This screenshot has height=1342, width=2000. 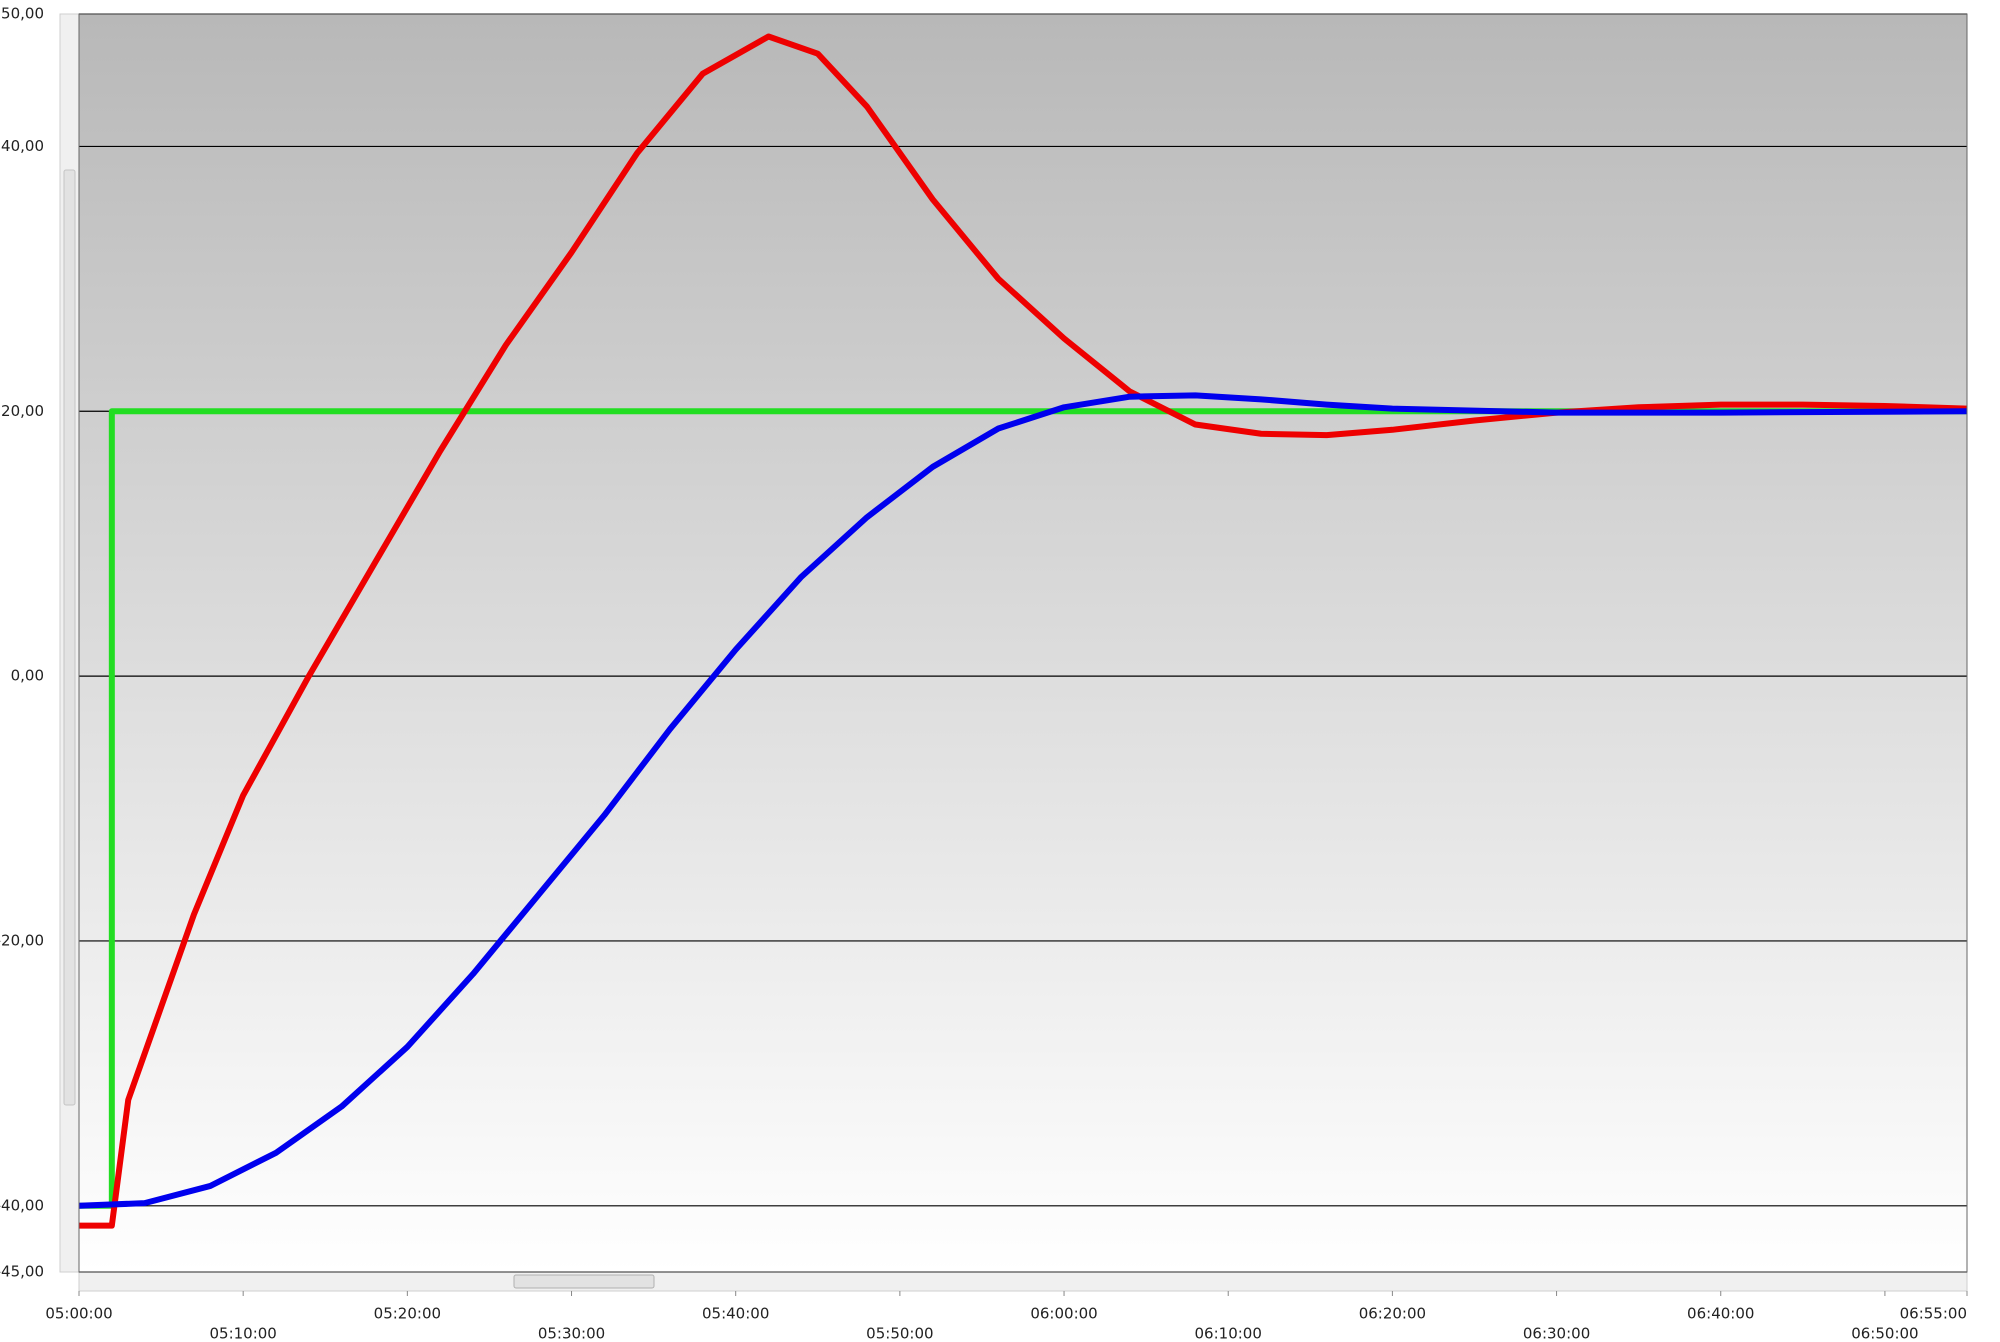 What do you see at coordinates (1884, 1333) in the screenshot?
I see `x-tick-label: 06:50:00` at bounding box center [1884, 1333].